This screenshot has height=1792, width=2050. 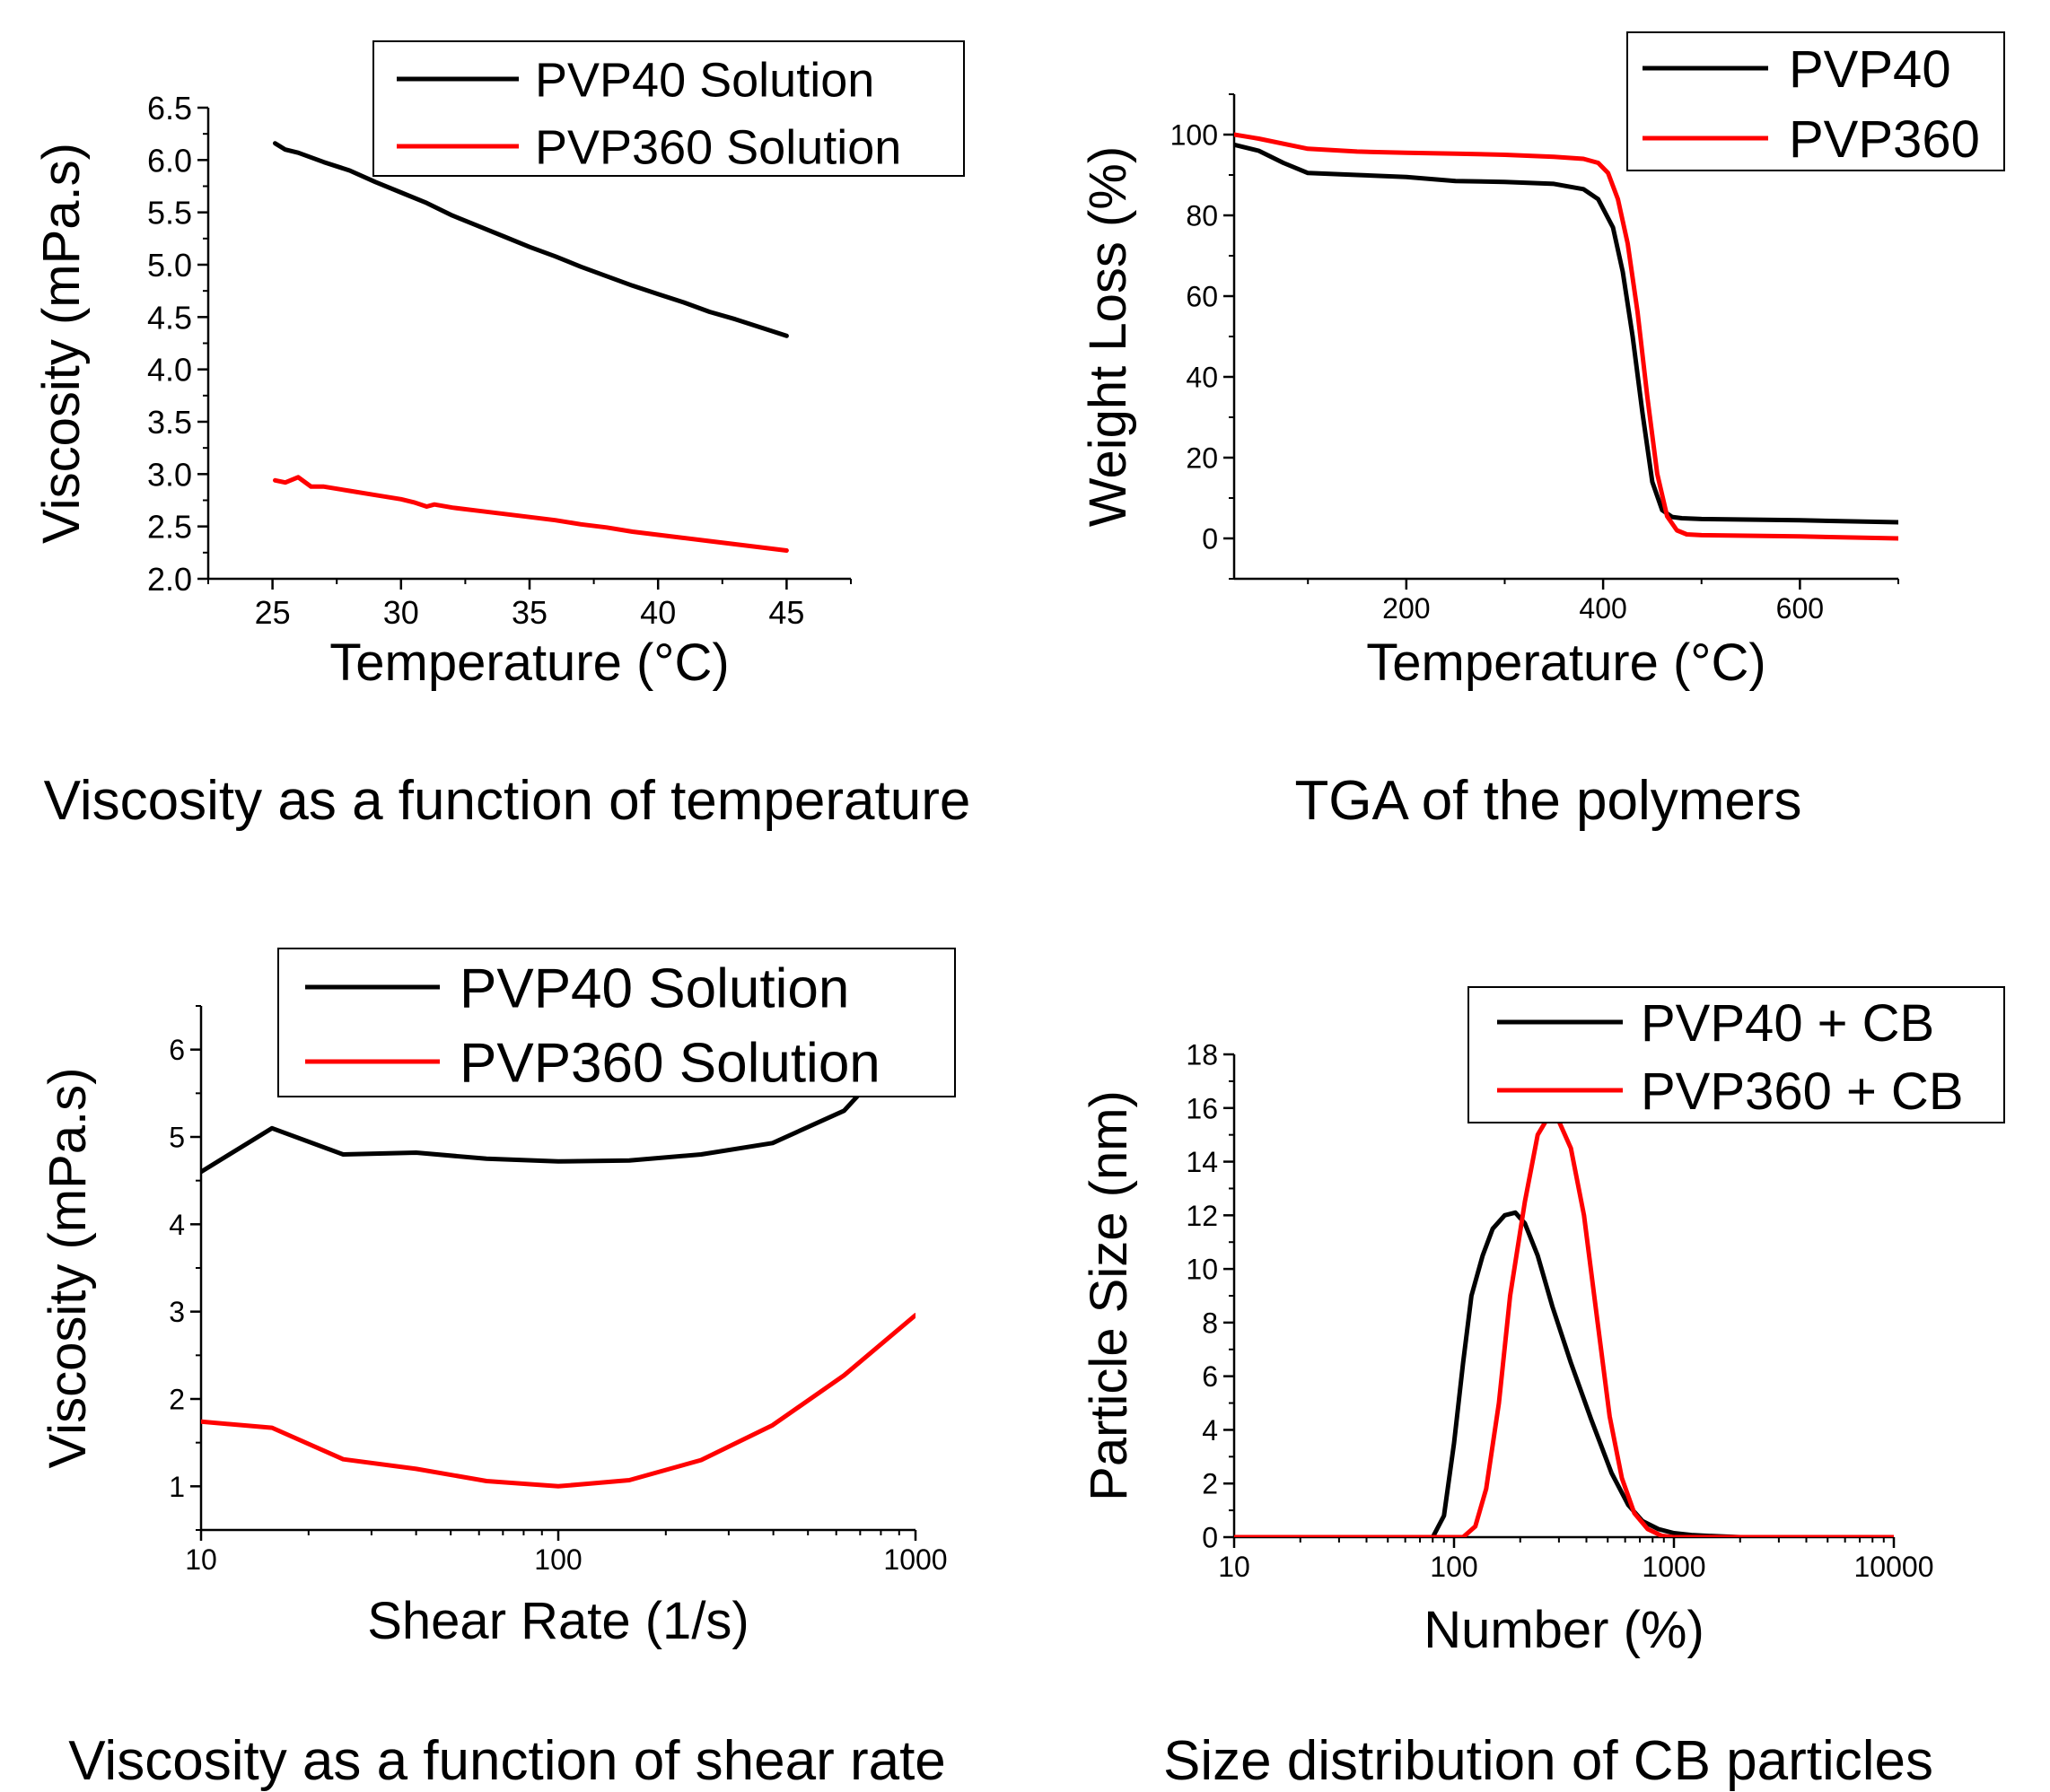 What do you see at coordinates (1202, 297) in the screenshot?
I see `y-tick-label: 60` at bounding box center [1202, 297].